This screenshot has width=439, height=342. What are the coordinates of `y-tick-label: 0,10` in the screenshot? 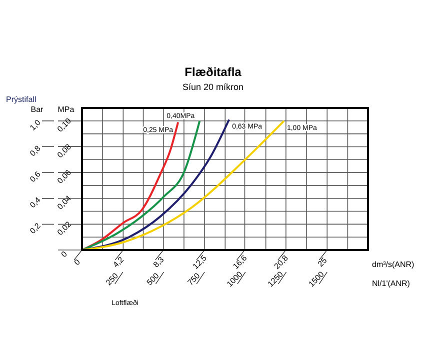 It's located at (65, 125).